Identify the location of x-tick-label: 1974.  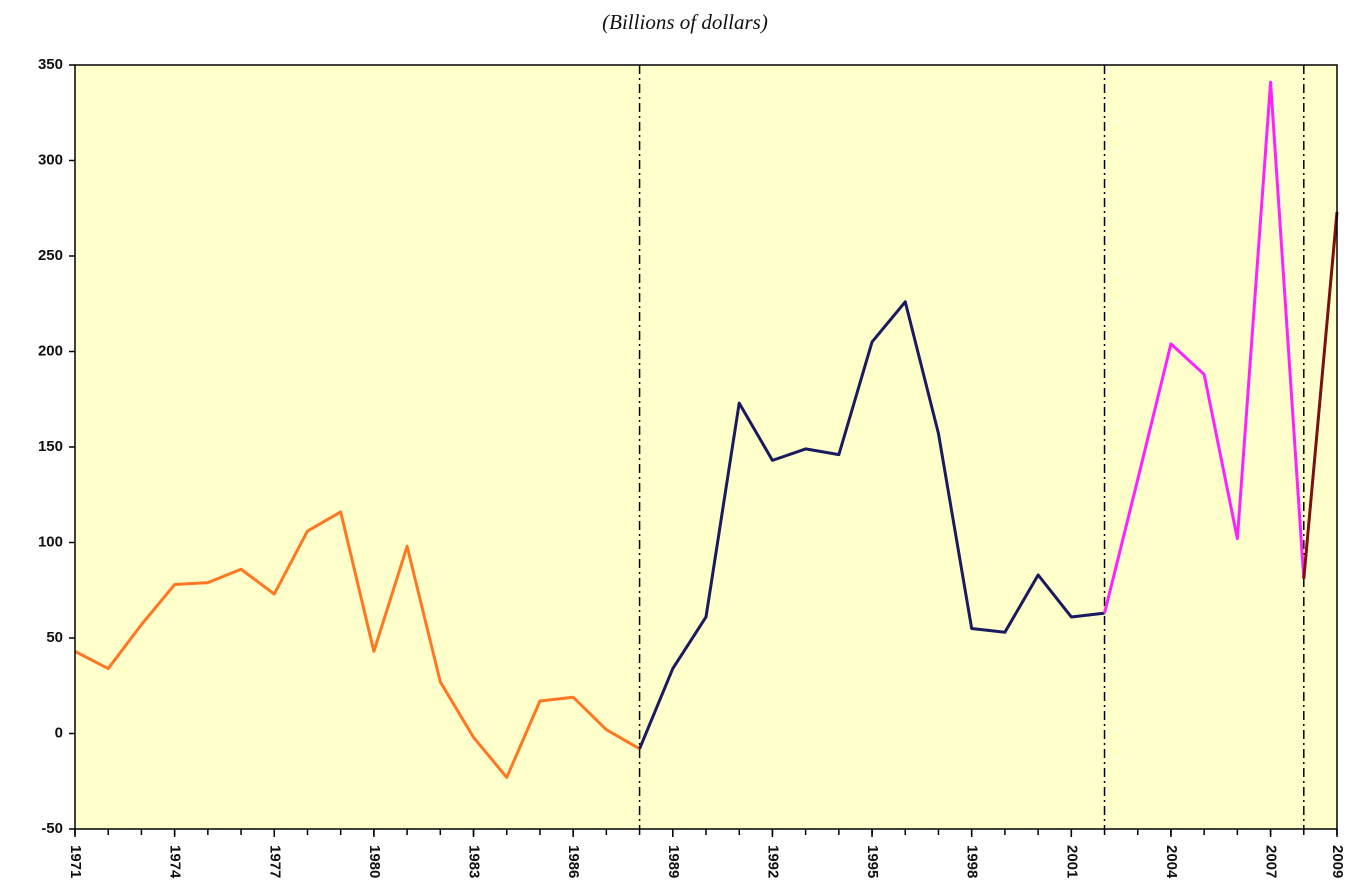
(175, 862).